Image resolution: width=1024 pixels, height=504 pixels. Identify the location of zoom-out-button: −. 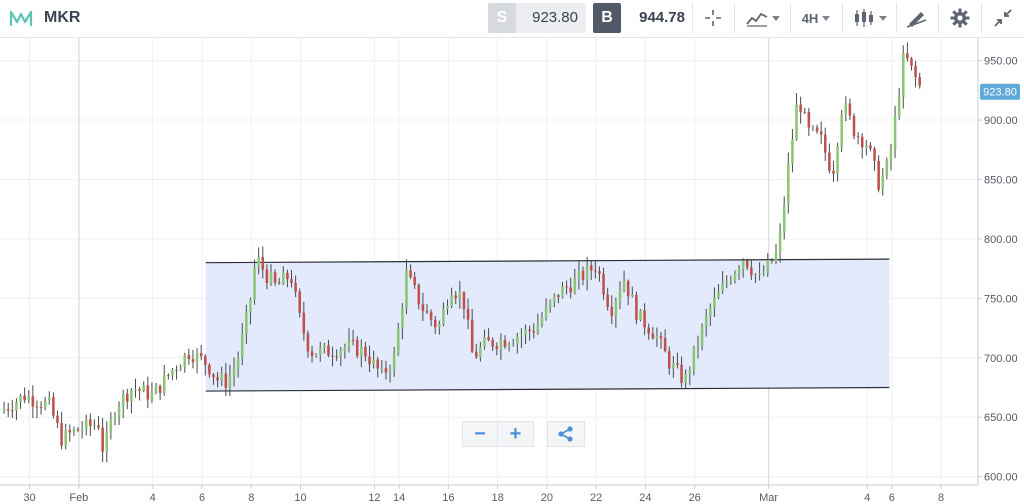
(480, 434).